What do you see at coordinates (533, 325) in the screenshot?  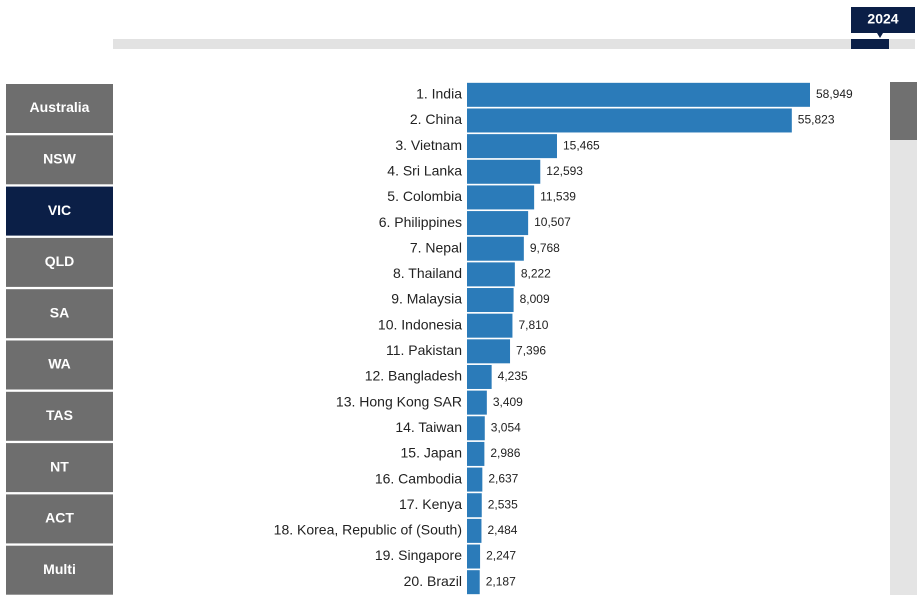 I see `value-label: 7,810` at bounding box center [533, 325].